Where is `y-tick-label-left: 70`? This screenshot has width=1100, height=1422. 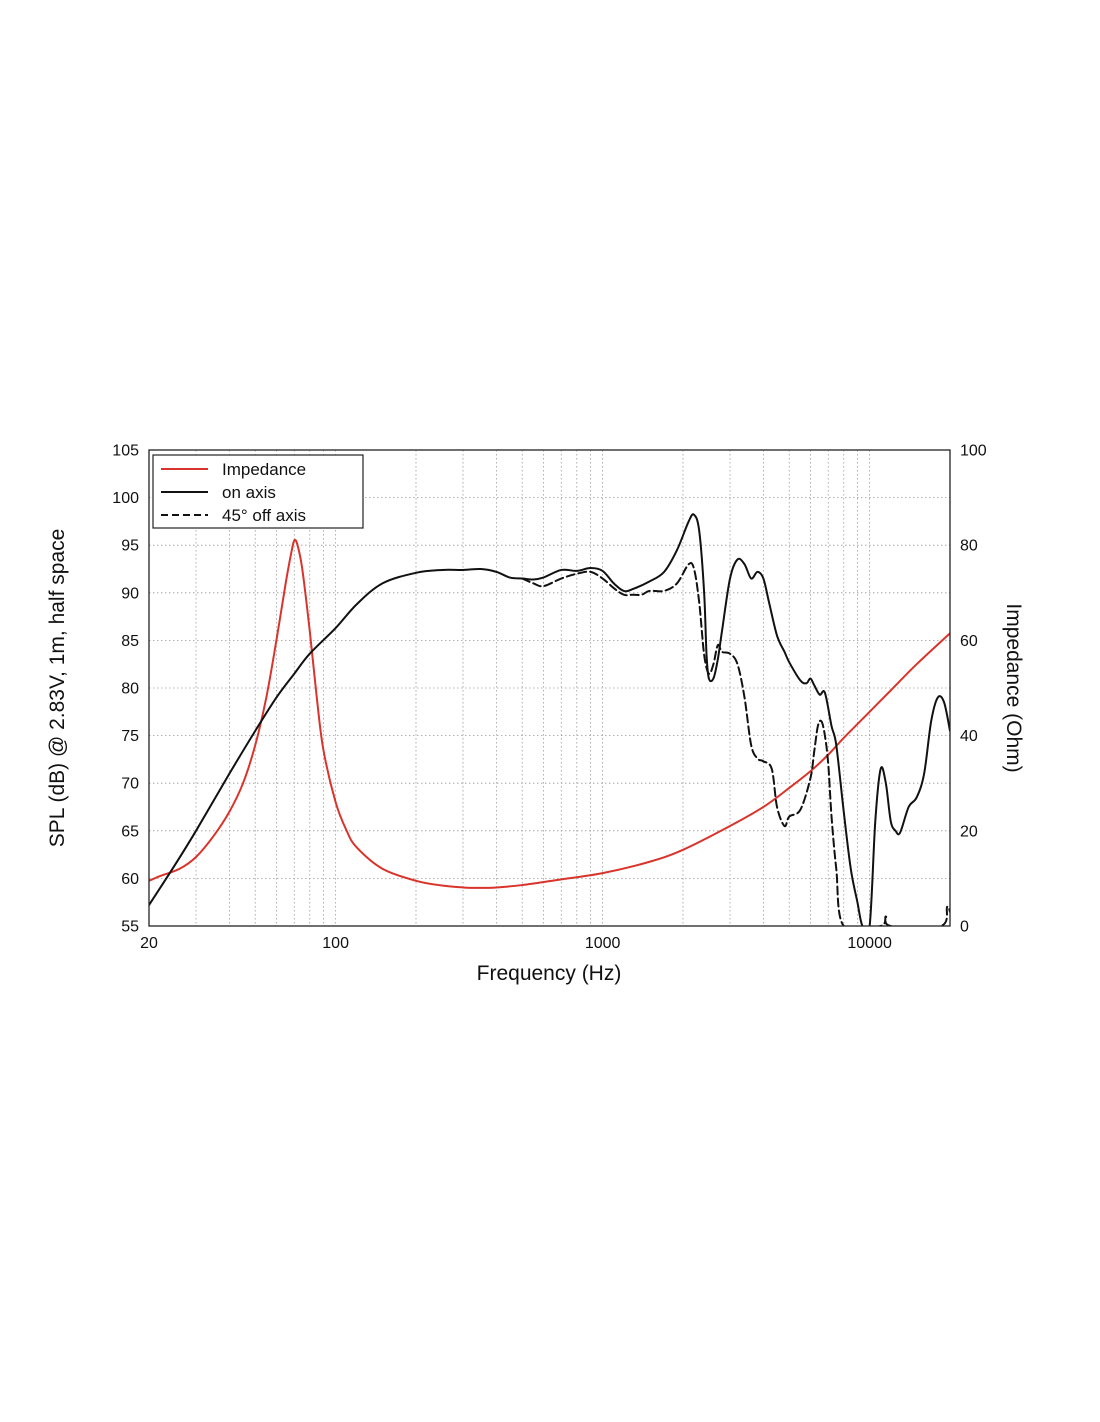 y-tick-label-left: 70 is located at coordinates (130, 784).